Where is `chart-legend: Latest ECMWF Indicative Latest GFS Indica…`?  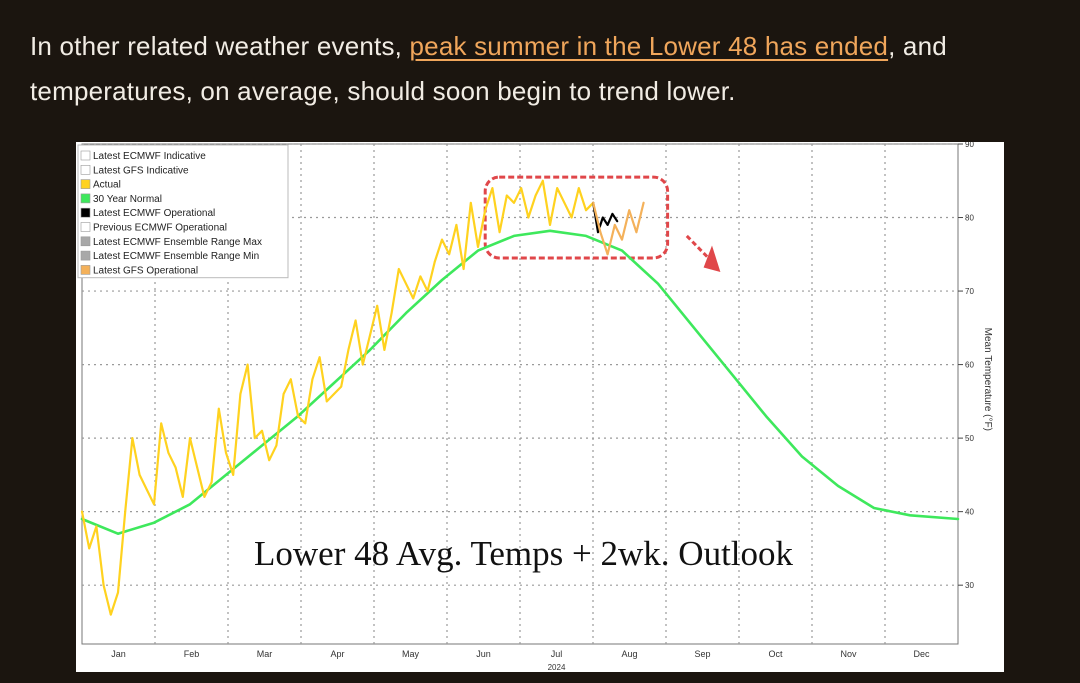 chart-legend: Latest ECMWF Indicative Latest GFS Indica… is located at coordinates (183, 211).